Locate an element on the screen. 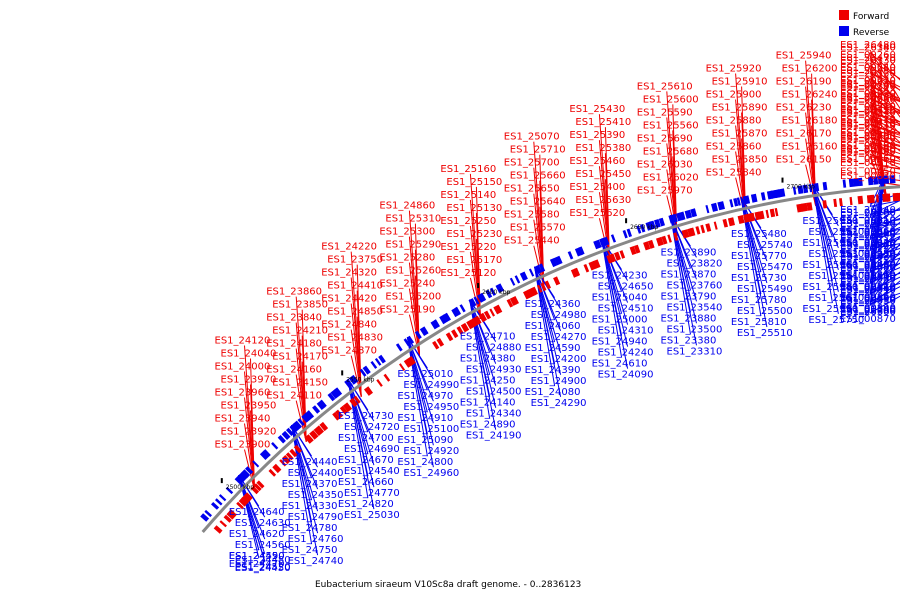 This screenshot has width=900, height=600. forward-gene-label: ES1_00700 is located at coordinates (868, 137).